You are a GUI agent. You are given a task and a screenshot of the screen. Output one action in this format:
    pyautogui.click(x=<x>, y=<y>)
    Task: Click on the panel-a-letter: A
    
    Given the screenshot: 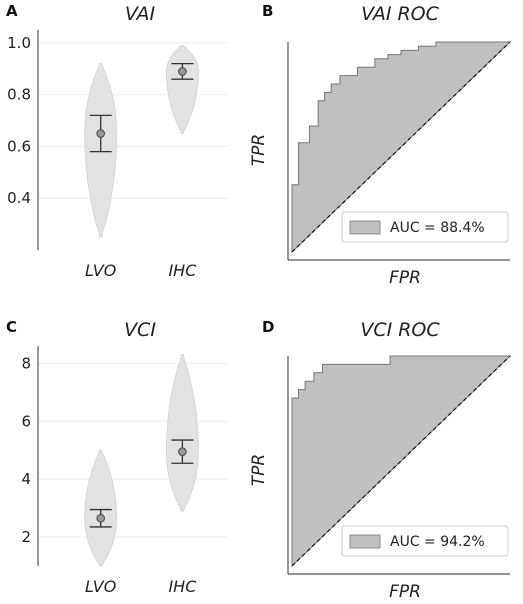 What is the action you would take?
    pyautogui.click(x=12, y=11)
    